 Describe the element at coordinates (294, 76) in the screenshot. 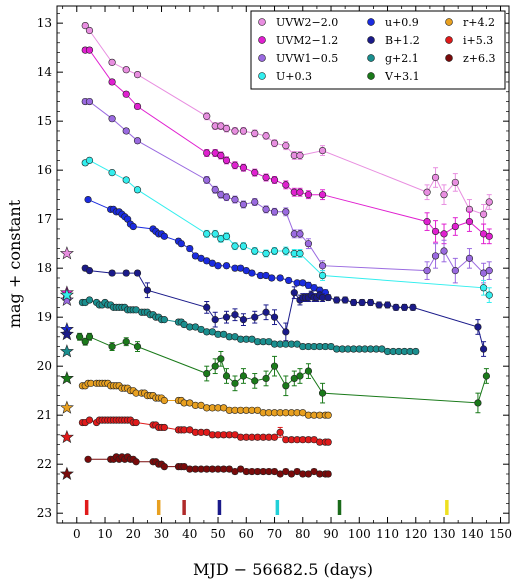

I see `legend-label: U+0.3` at that location.